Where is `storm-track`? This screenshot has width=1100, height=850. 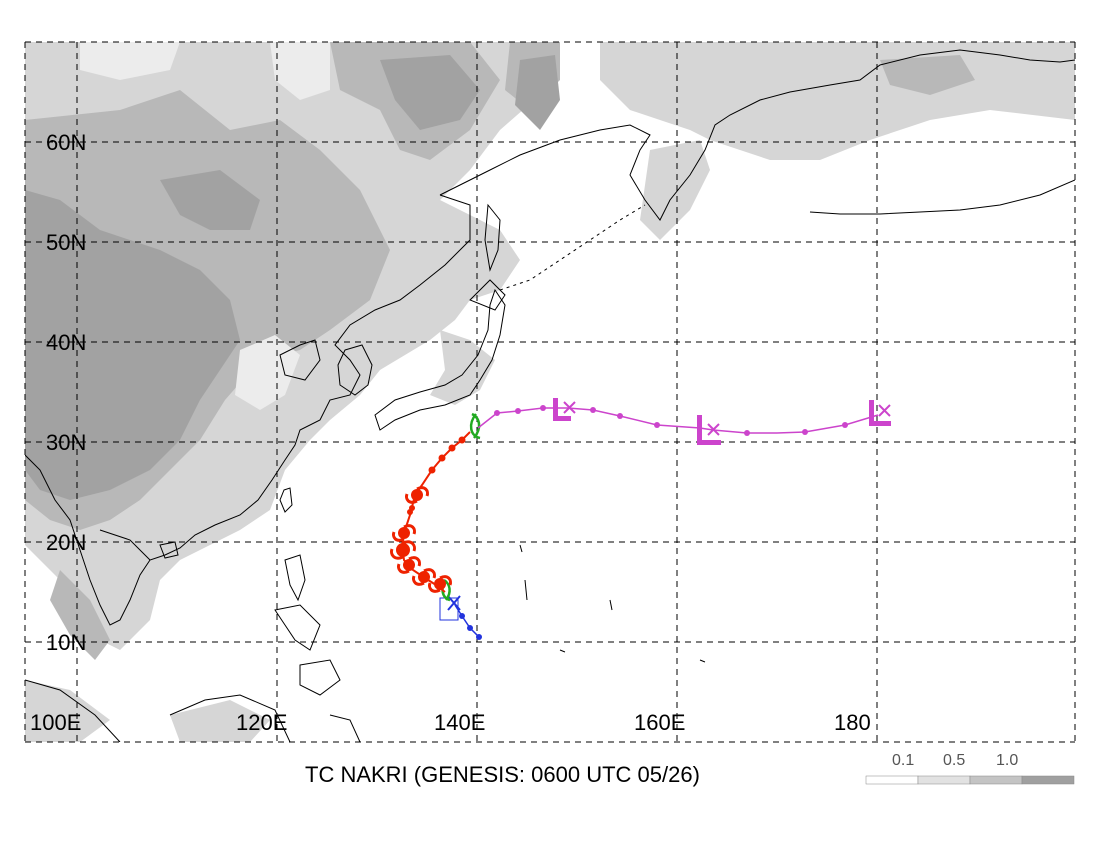
storm-track is located at coordinates (640, 519).